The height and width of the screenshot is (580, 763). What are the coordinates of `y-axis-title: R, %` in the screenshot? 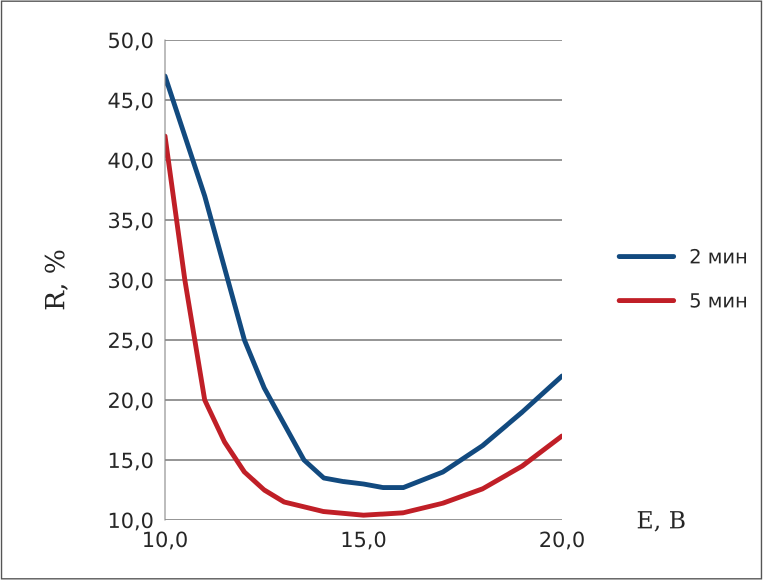 It's located at (56, 280).